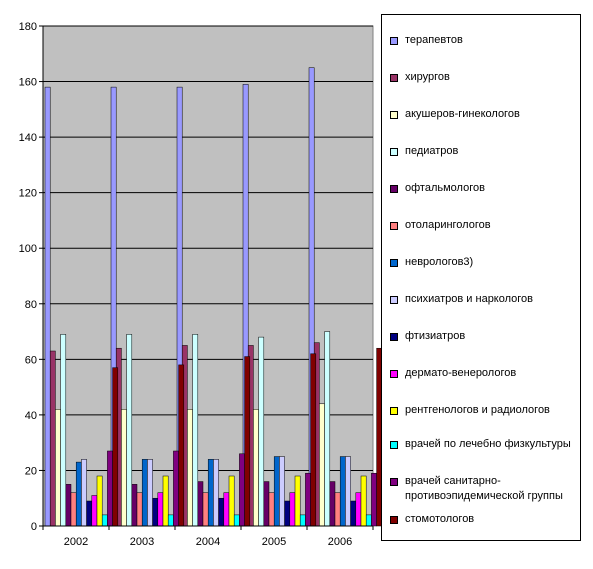 The image size is (593, 569). What do you see at coordinates (340, 542) in the screenshot?
I see `x-tick-label: 2006` at bounding box center [340, 542].